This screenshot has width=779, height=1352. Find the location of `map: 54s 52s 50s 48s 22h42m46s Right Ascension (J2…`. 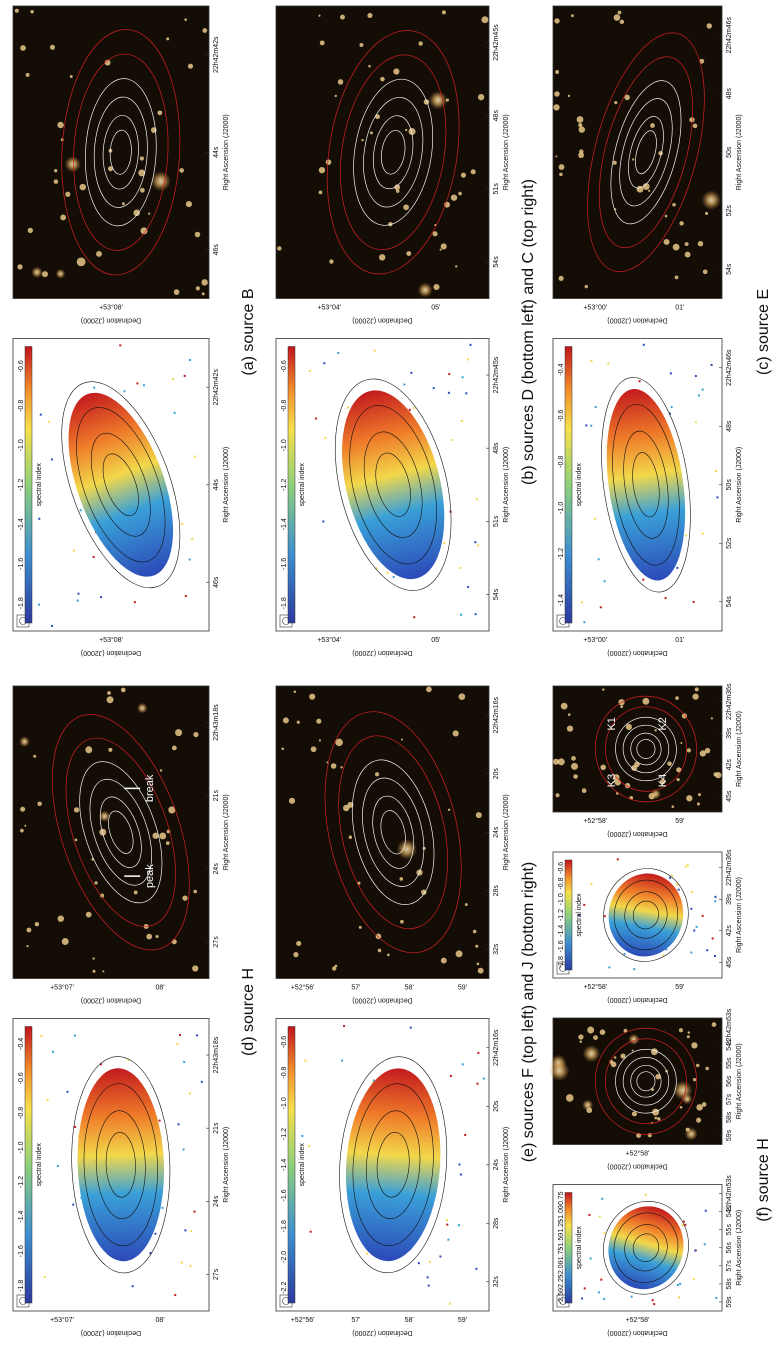

map: 54s 52s 50s 48s 22h42m46s Right Ascension (J2… is located at coordinates (647, 164).